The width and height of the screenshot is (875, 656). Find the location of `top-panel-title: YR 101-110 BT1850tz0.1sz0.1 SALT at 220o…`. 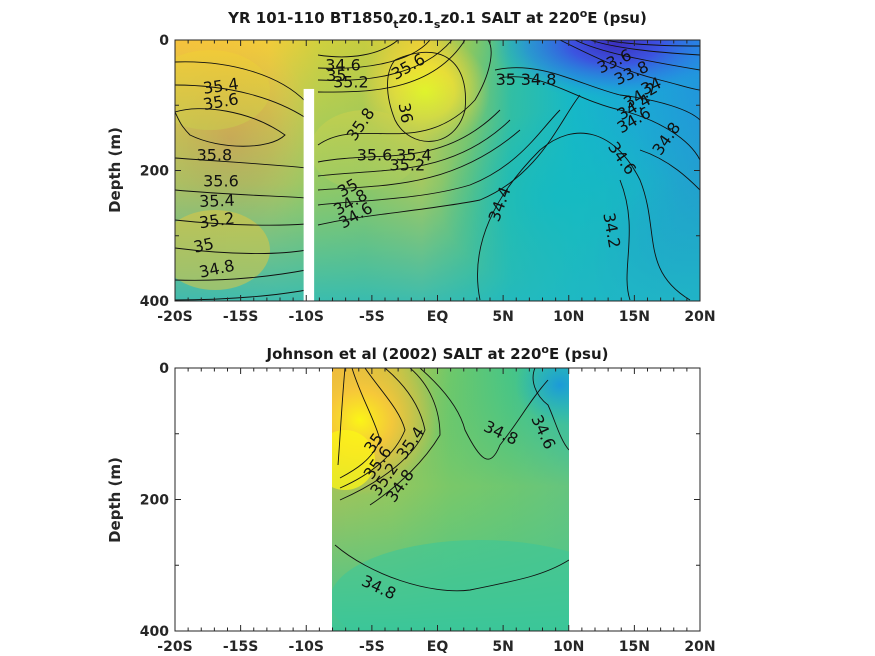

top-panel-title: YR 101-110 BT1850tz0.1sz0.1 SALT at 220o… is located at coordinates (437, 19).